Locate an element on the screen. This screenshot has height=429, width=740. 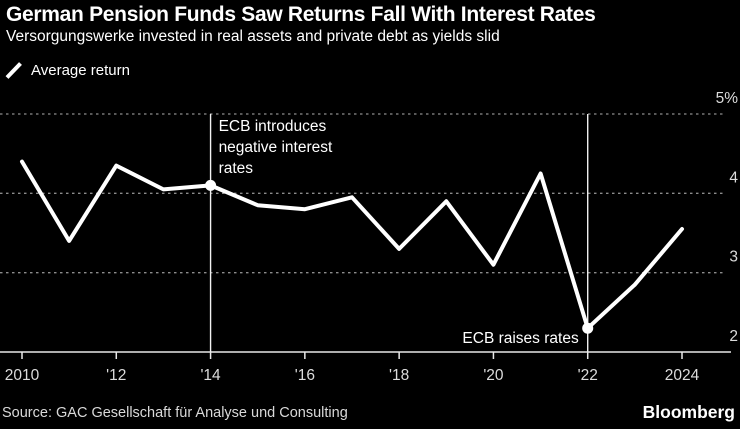
annotation-marker-2014 is located at coordinates (211, 185).